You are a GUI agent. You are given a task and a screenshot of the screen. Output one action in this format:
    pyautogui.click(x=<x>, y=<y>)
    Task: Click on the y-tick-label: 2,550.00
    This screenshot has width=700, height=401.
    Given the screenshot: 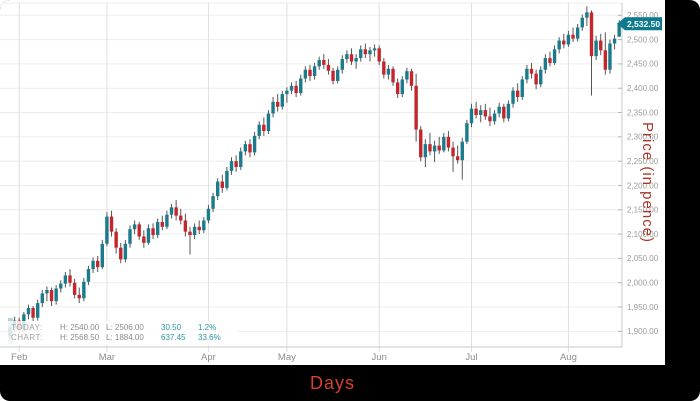 What is the action you would take?
    pyautogui.click(x=643, y=15)
    